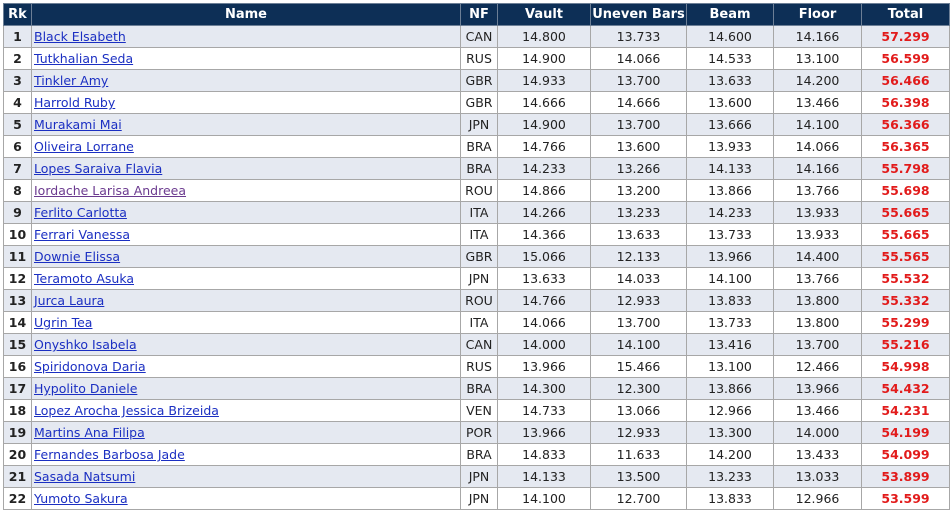 Image resolution: width=951 pixels, height=514 pixels. What do you see at coordinates (905, 366) in the screenshot?
I see `total-cell: 54.998` at bounding box center [905, 366].